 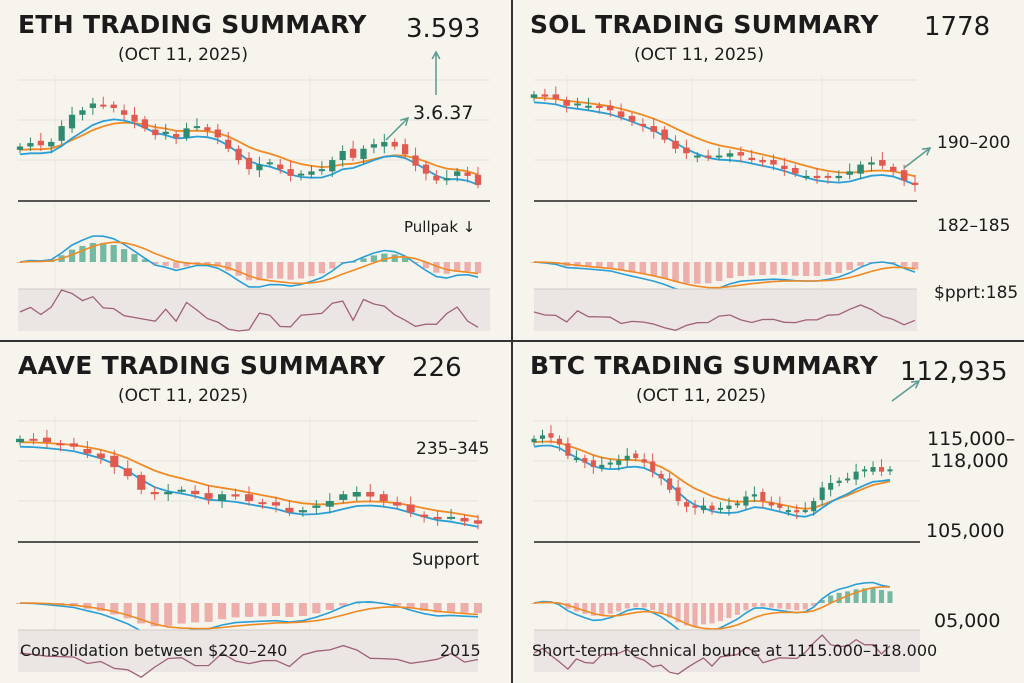 What do you see at coordinates (954, 372) in the screenshot?
I see `price-label: 112,935` at bounding box center [954, 372].